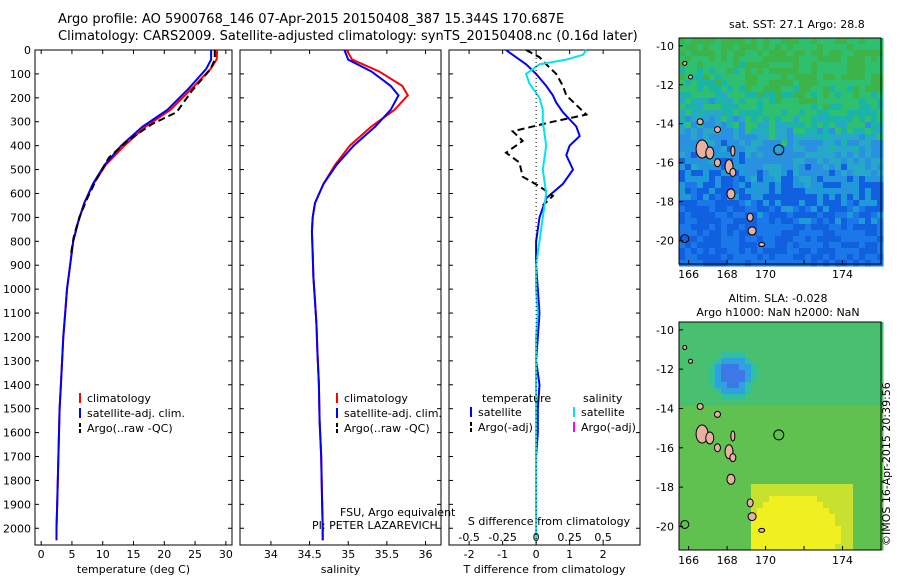 This screenshot has height=580, width=900. Describe the element at coordinates (765, 560) in the screenshot. I see `sla_map-x-tick-label: 170` at that location.